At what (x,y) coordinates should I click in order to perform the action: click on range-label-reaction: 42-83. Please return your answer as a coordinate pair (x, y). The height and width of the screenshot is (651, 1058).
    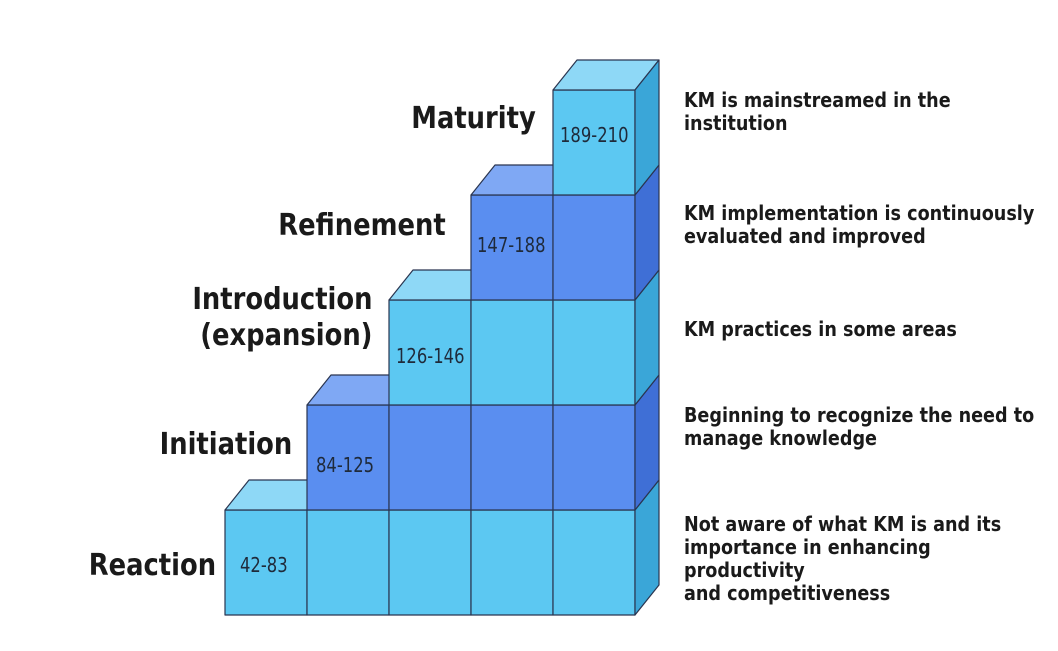
    Looking at the image, I should click on (264, 565).